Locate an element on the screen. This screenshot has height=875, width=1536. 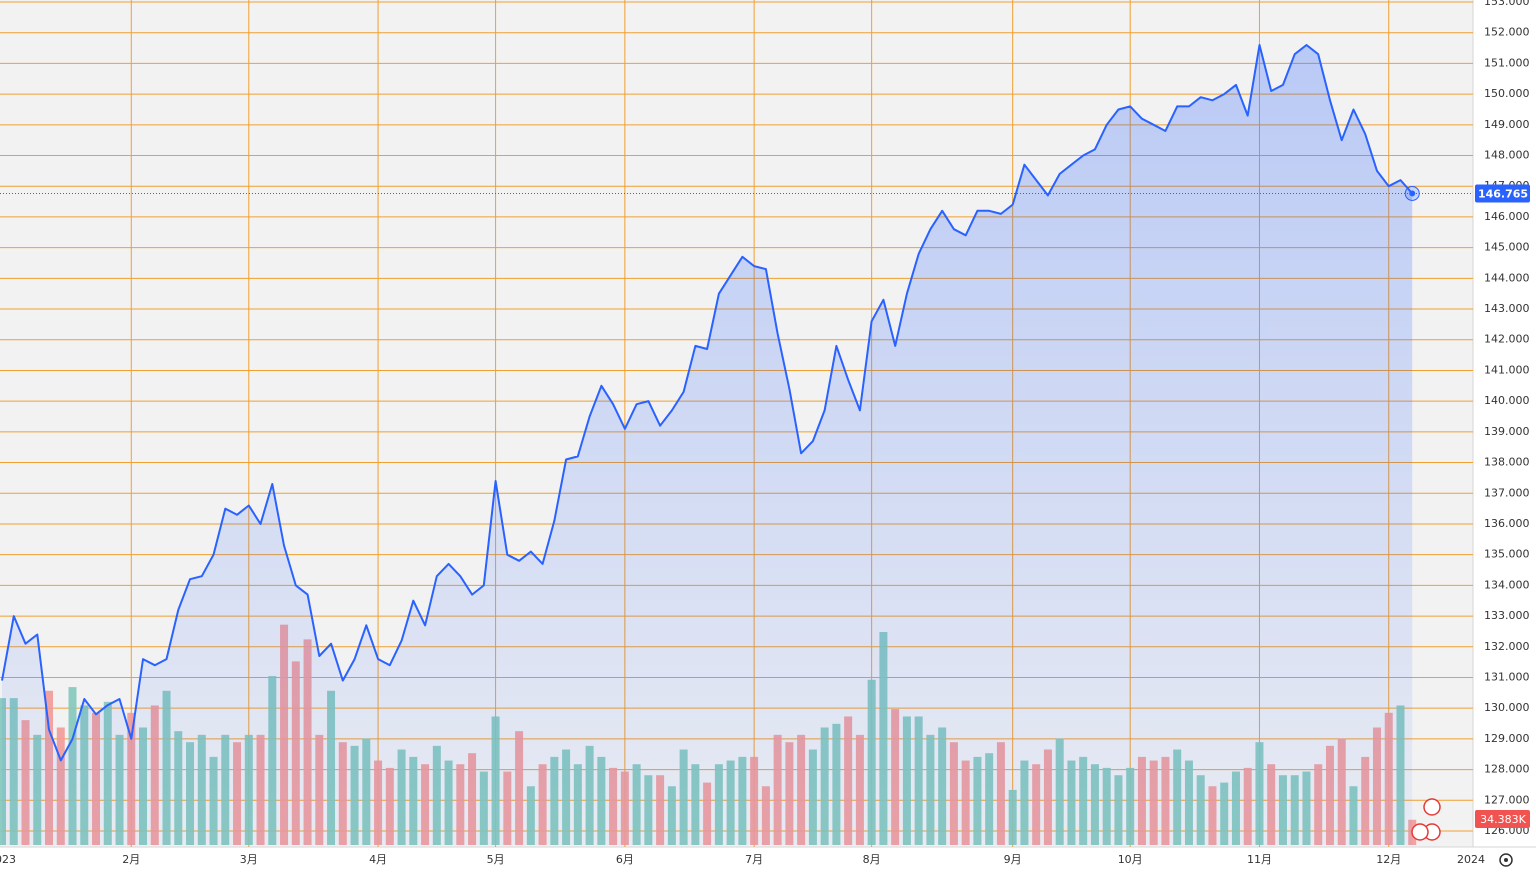
y-tick-label: 139.000 is located at coordinates (1507, 431).